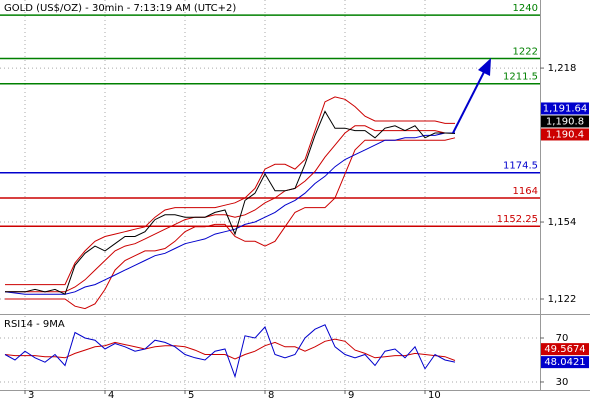 This screenshot has width=590, height=400. I want to click on y-tick-label: 70, so click(562, 338).